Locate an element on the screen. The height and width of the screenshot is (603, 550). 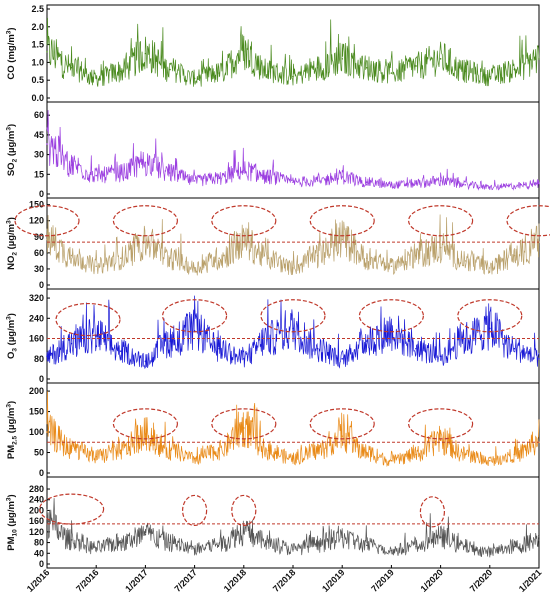
x-tick-label: 7/2017 is located at coordinates (185, 580).